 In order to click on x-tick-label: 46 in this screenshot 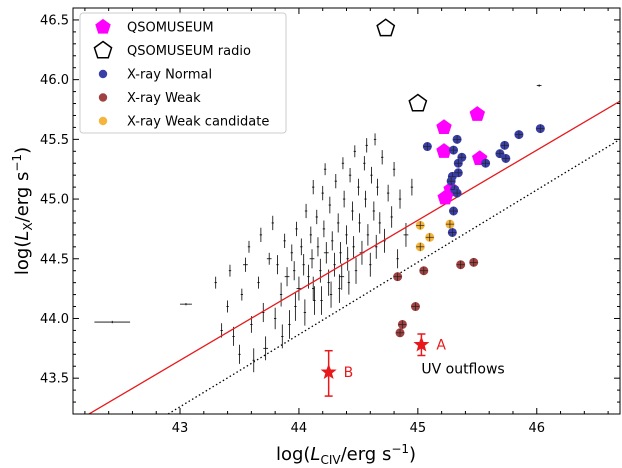, I will do `click(536, 428)`.